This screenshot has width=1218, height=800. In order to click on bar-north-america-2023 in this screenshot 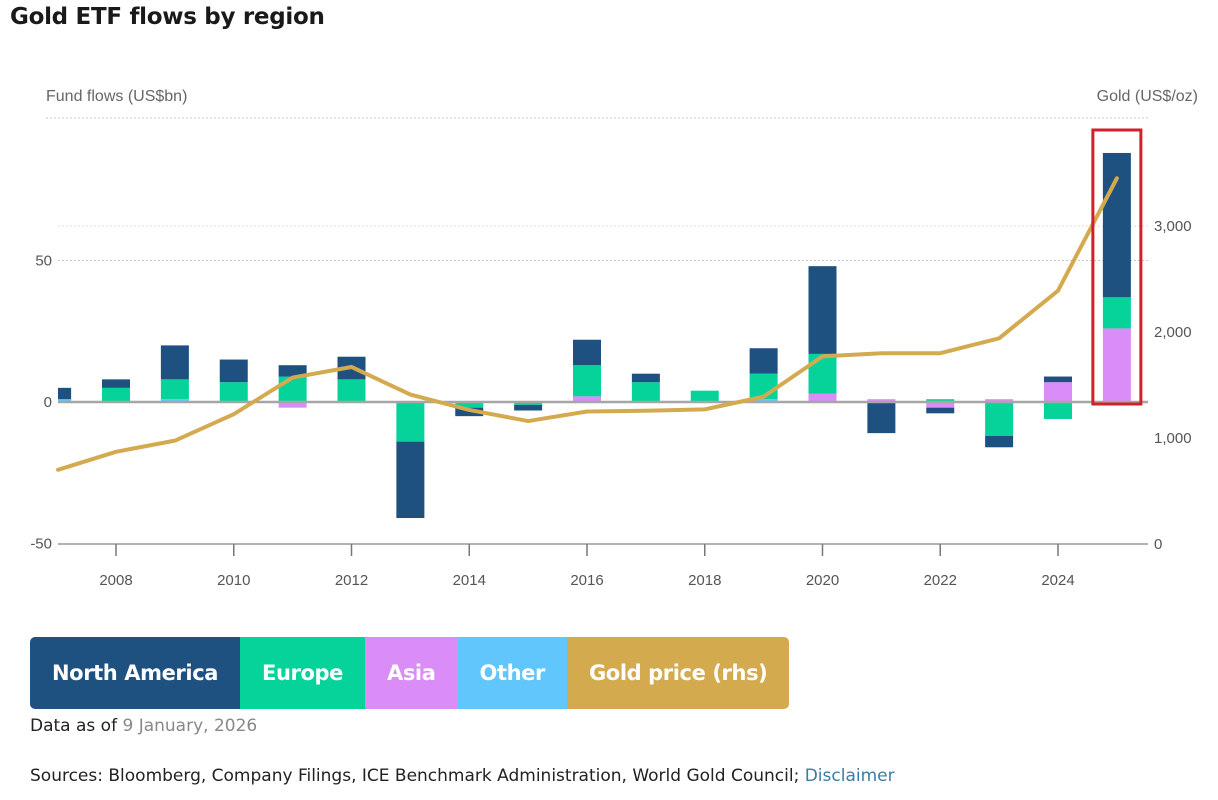, I will do `click(999, 441)`.